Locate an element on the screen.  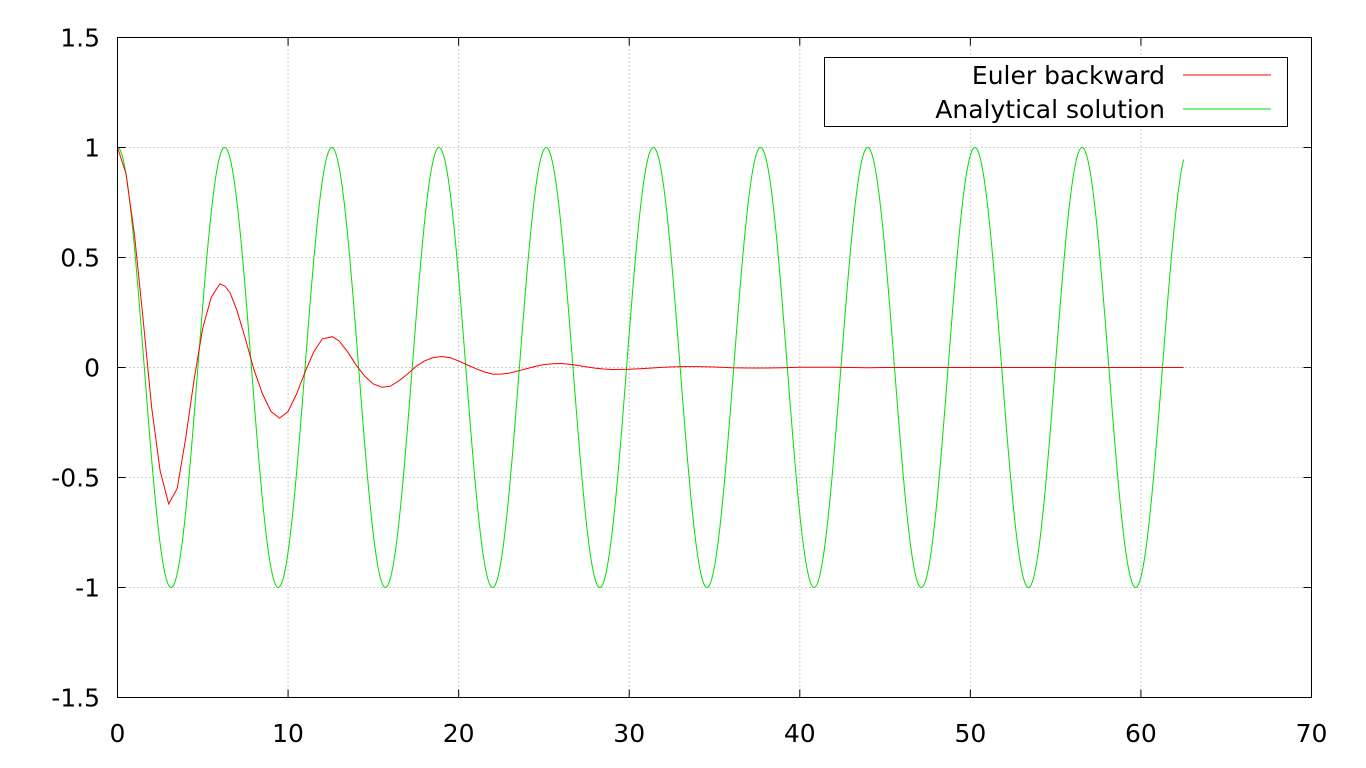
x-tick-label: 10 is located at coordinates (288, 733).